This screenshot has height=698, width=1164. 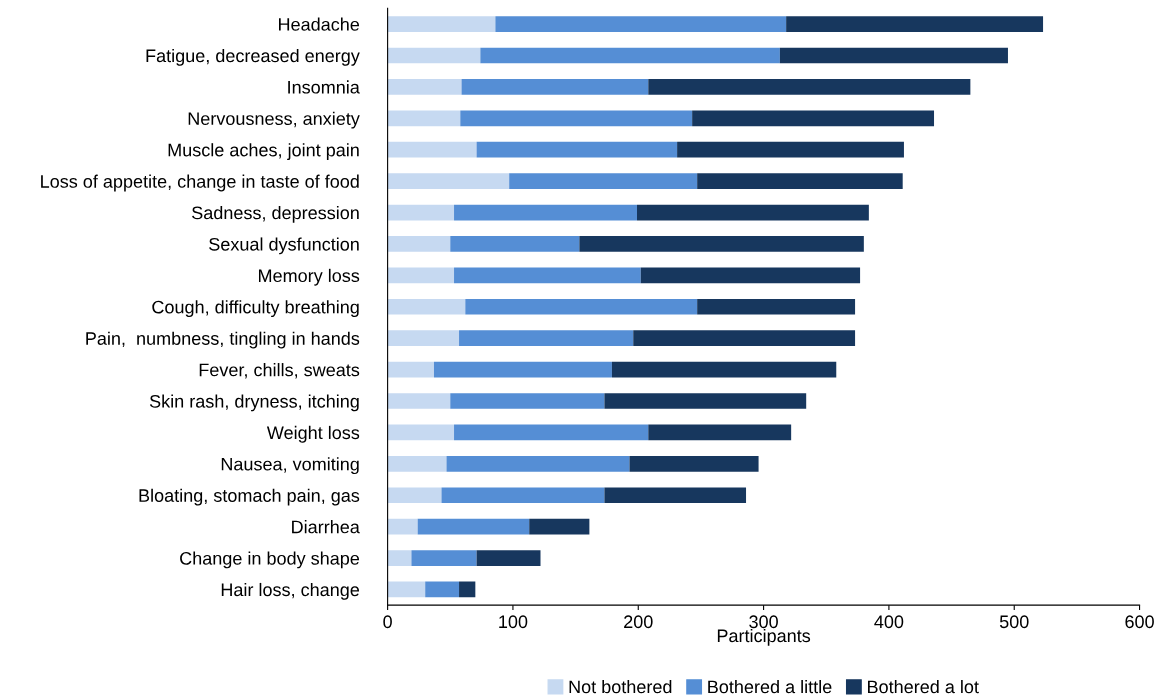 I want to click on y-tick-label: Fever, chills, sweats, so click(x=279, y=371).